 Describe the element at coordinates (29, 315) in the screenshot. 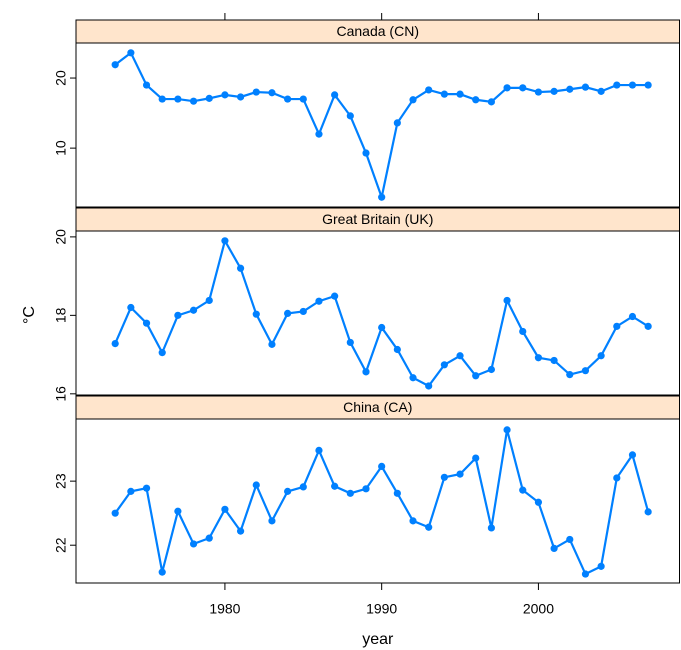

I see `y-axis-label: °C` at that location.